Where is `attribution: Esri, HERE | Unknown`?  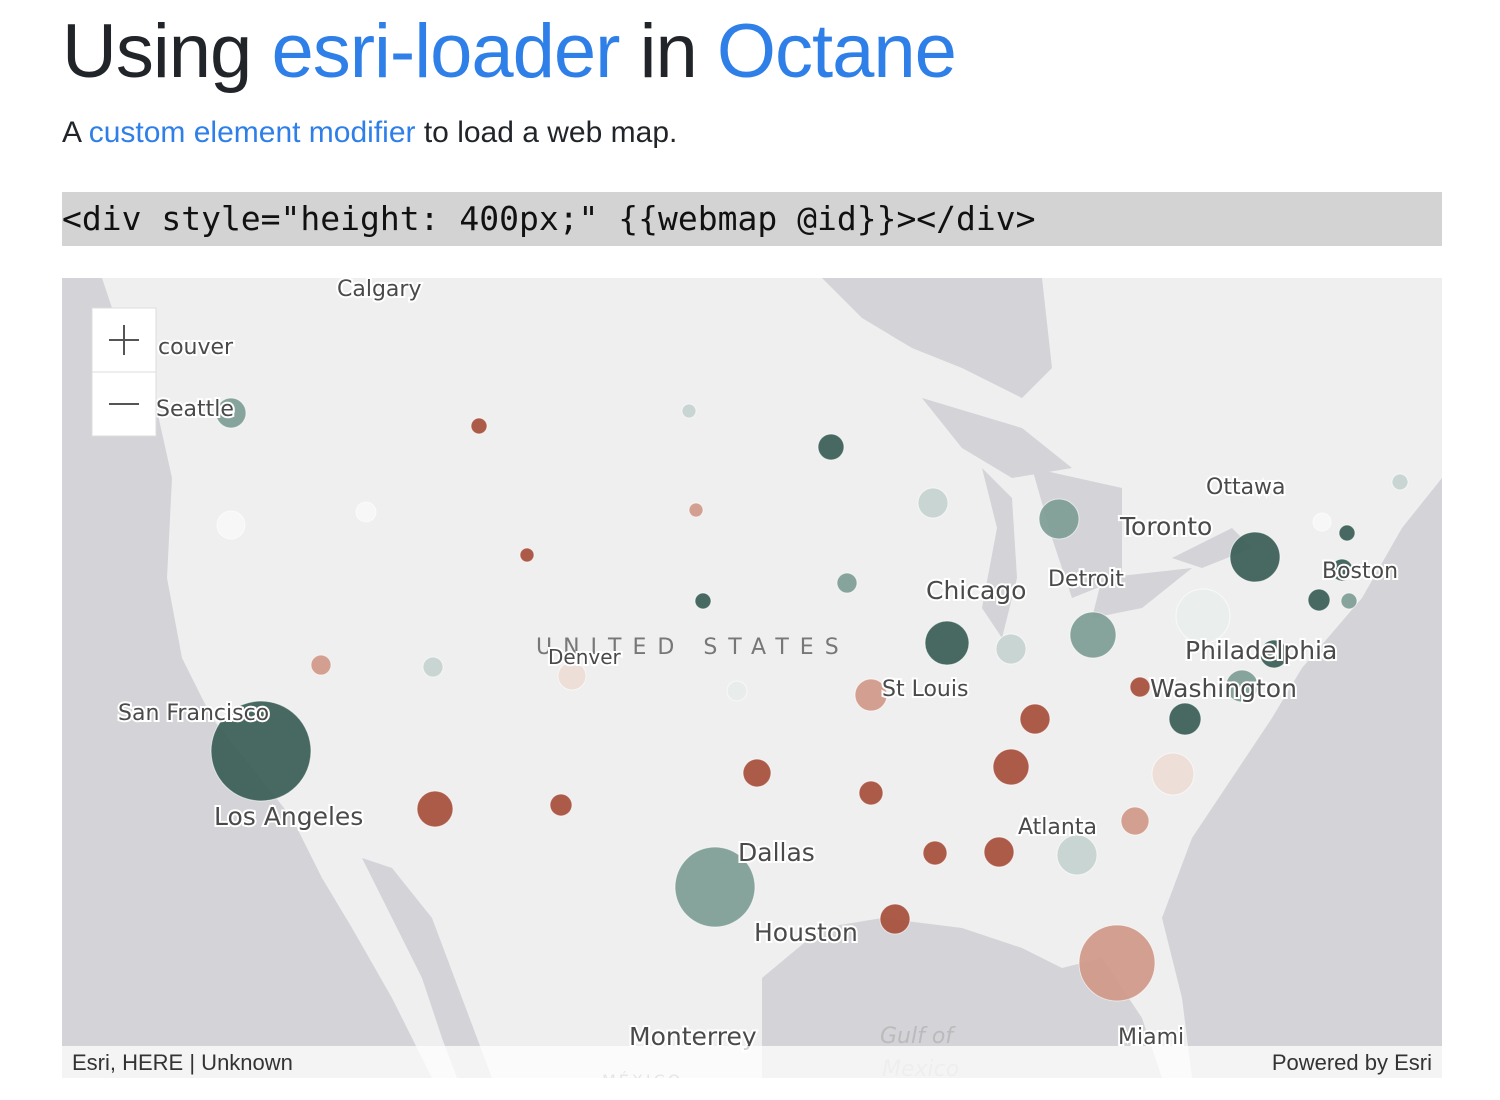 attribution: Esri, HERE | Unknown is located at coordinates (182, 1062).